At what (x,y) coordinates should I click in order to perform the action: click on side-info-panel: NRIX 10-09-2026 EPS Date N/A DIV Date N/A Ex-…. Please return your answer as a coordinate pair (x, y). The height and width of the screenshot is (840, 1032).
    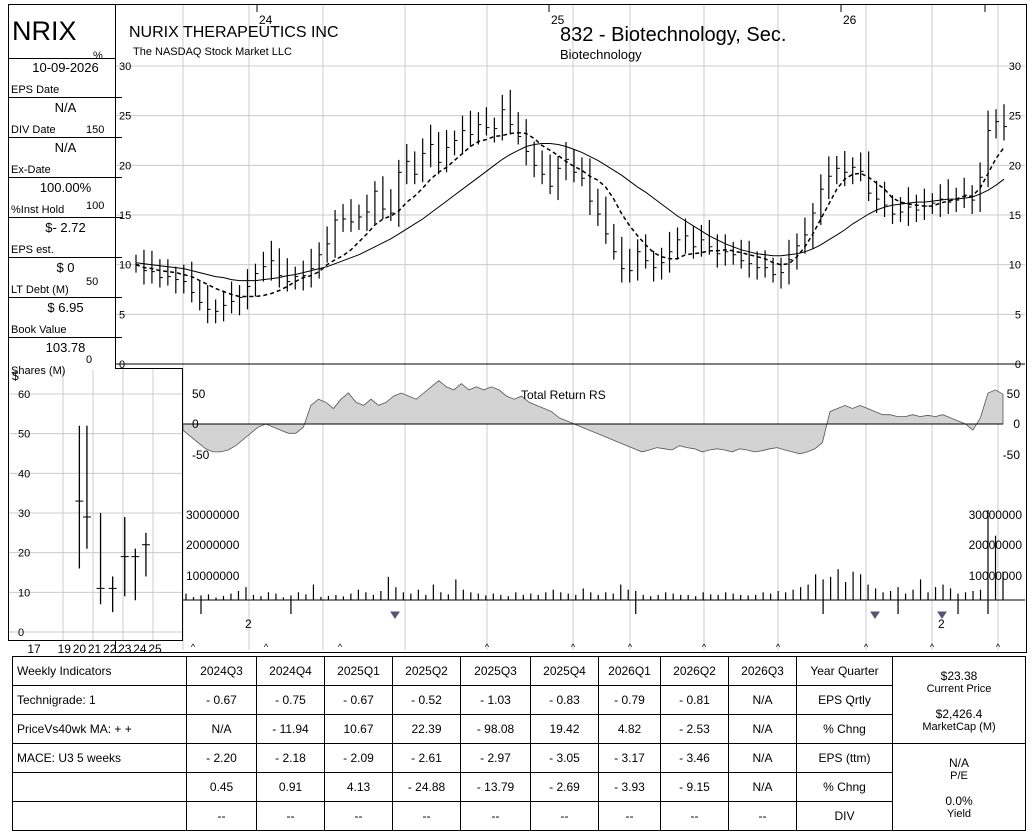
    Looking at the image, I should click on (65, 190).